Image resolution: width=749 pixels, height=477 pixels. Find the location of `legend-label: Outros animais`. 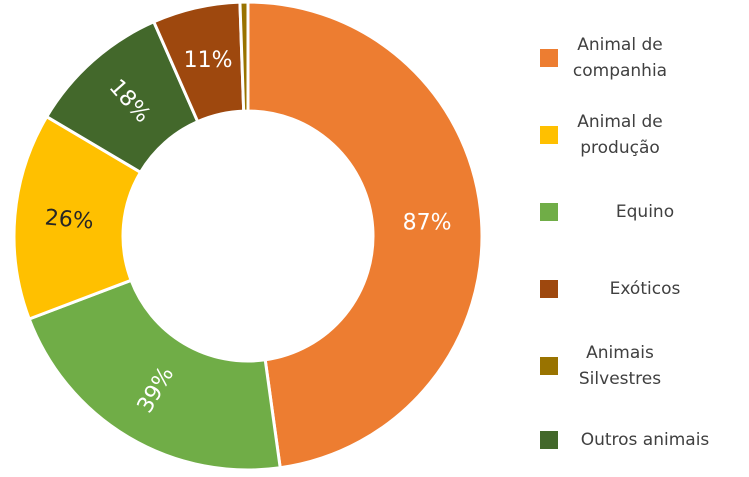

legend-label: Outros animais is located at coordinates (645, 440).